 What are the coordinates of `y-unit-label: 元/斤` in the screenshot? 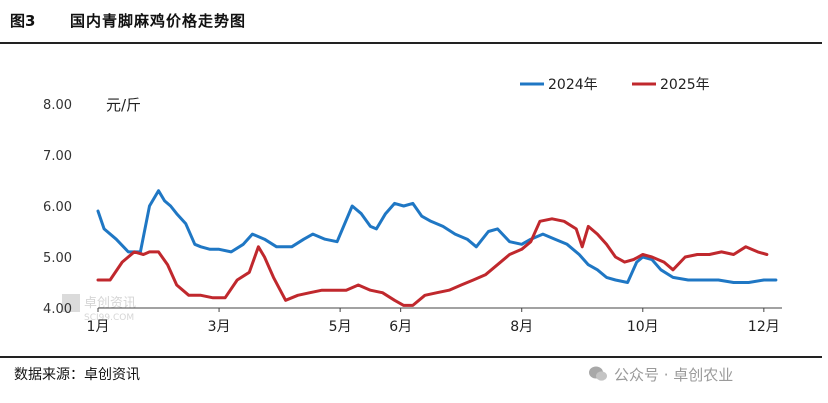 It's located at (123, 105).